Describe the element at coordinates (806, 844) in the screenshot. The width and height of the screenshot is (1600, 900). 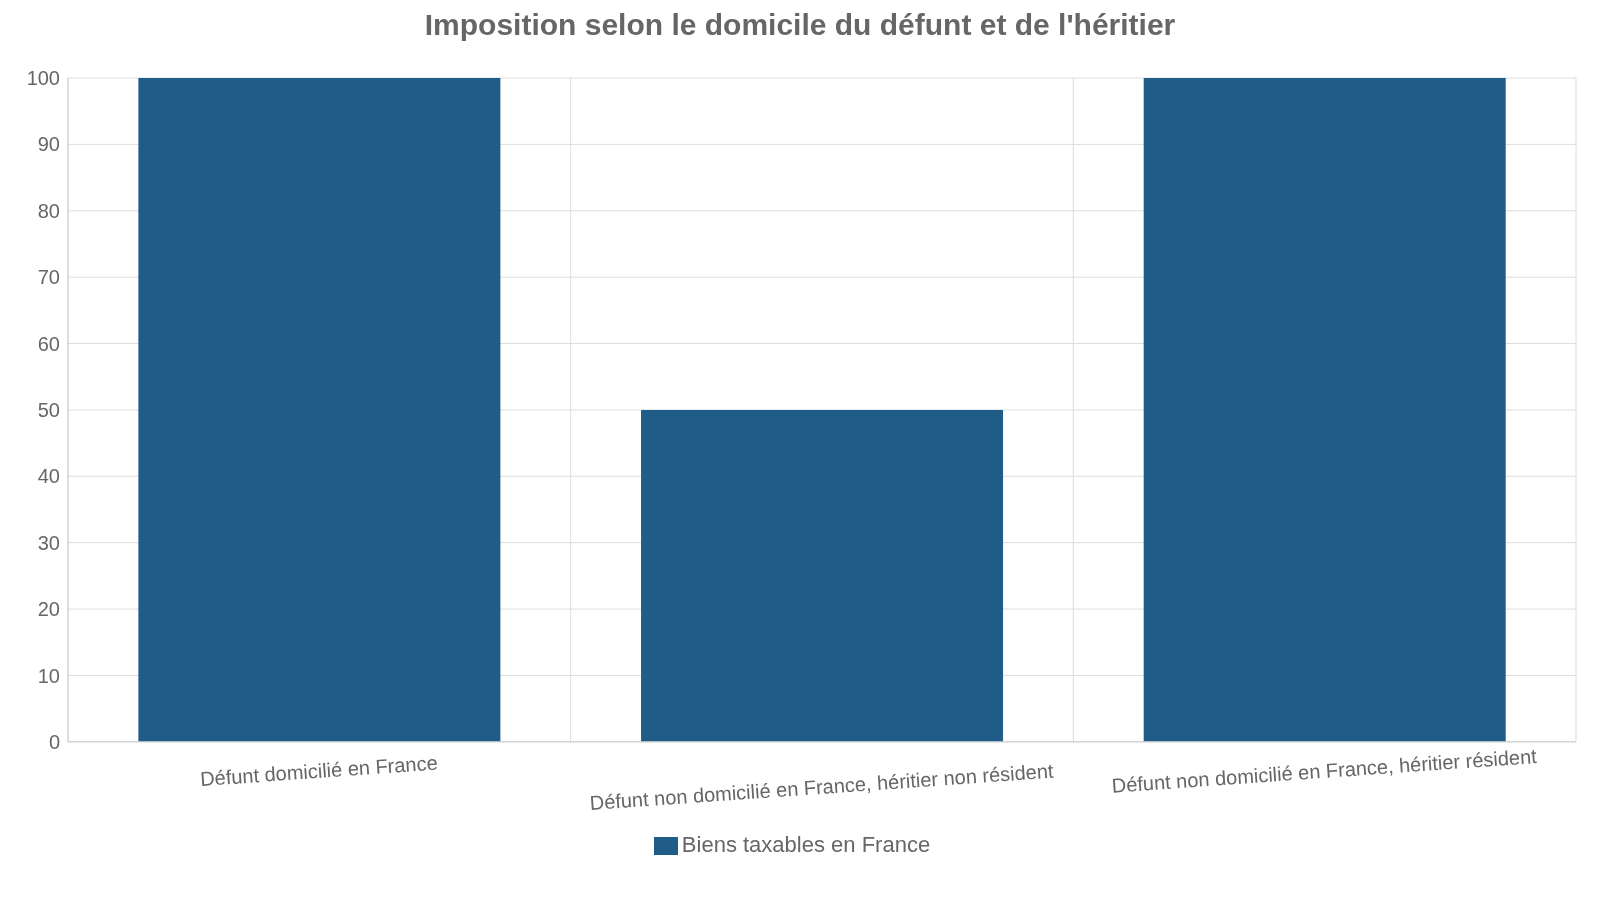
I see `legend-label: Biens taxables en France` at that location.